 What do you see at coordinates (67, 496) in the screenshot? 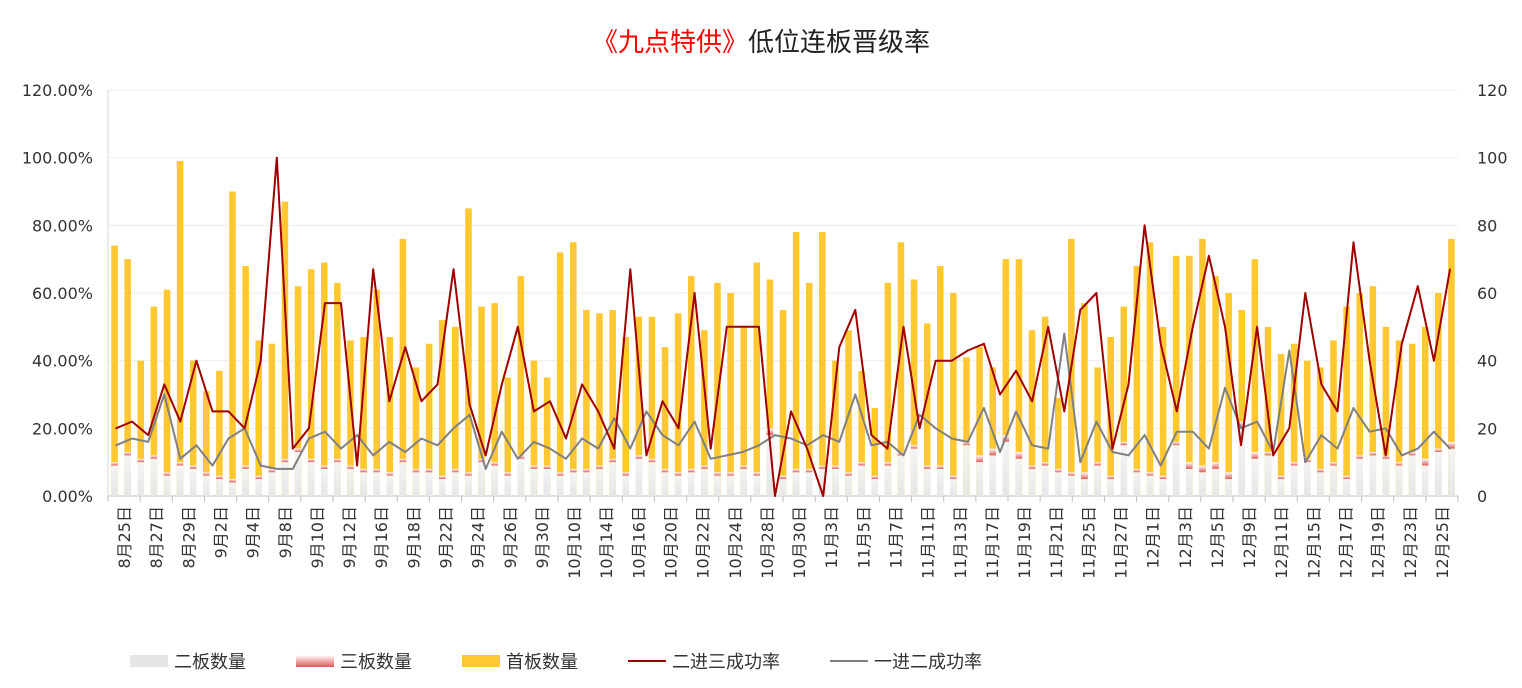
I see `y-left-tick-label: 0.00%` at bounding box center [67, 496].